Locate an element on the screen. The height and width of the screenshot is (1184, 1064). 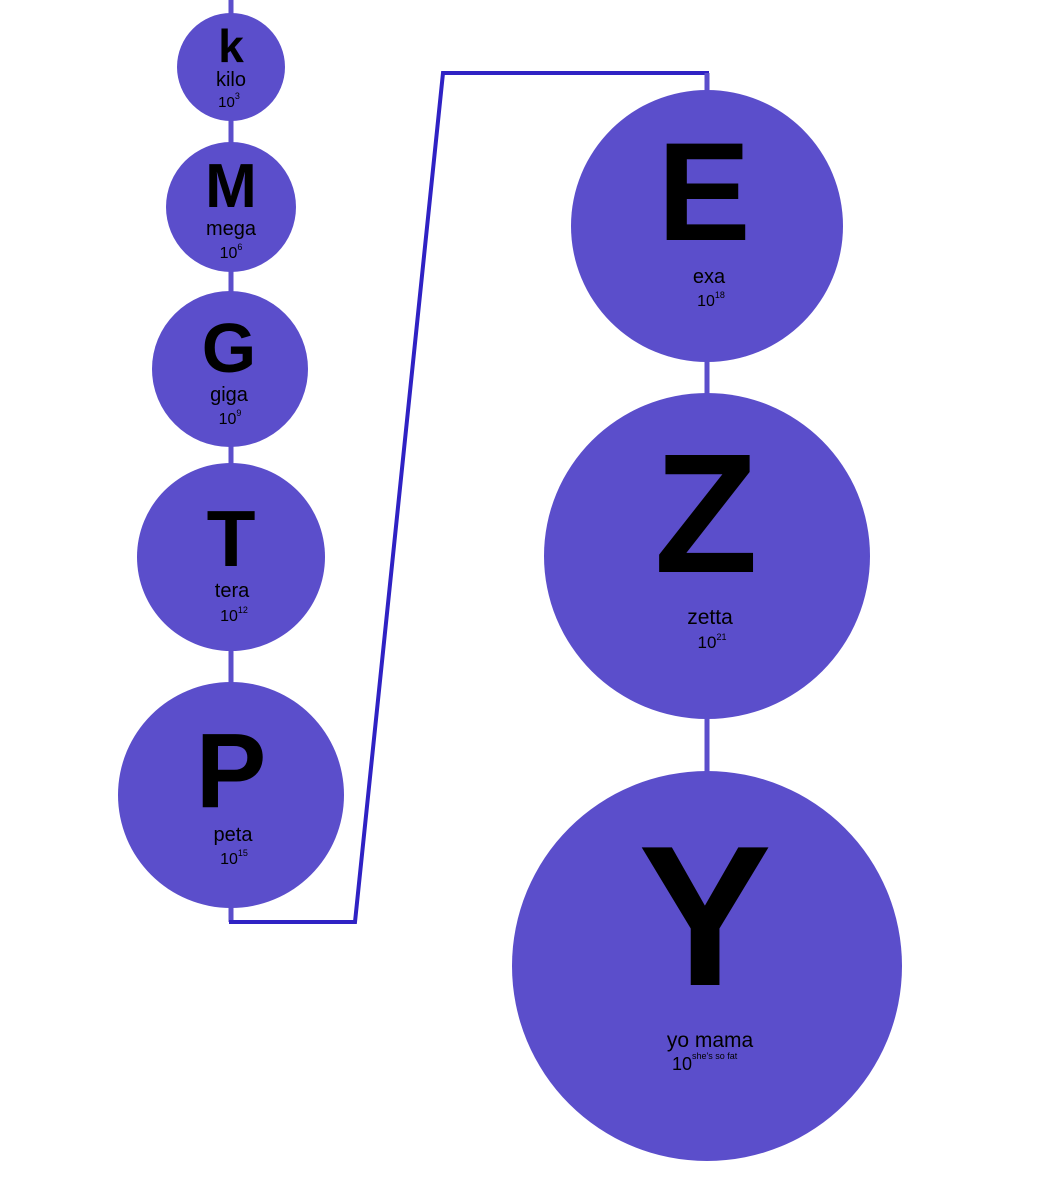
prefix-power-tera: 1012 is located at coordinates (234, 615).